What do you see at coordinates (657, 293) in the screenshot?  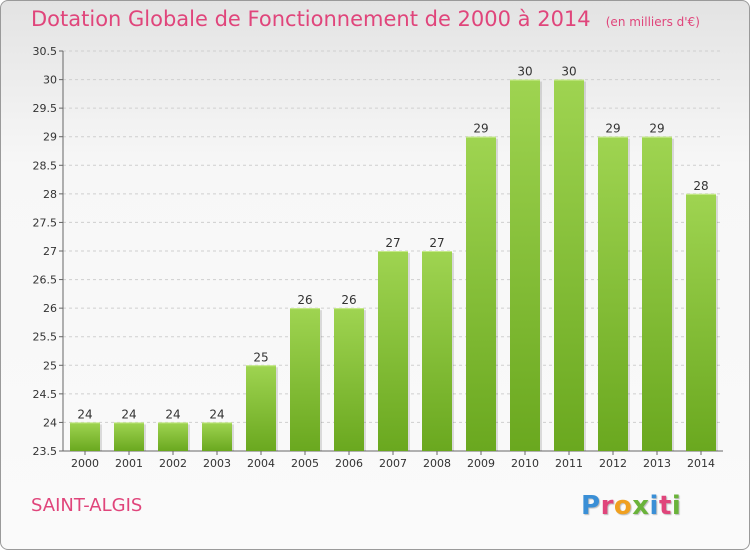 I see `bar-2013` at bounding box center [657, 293].